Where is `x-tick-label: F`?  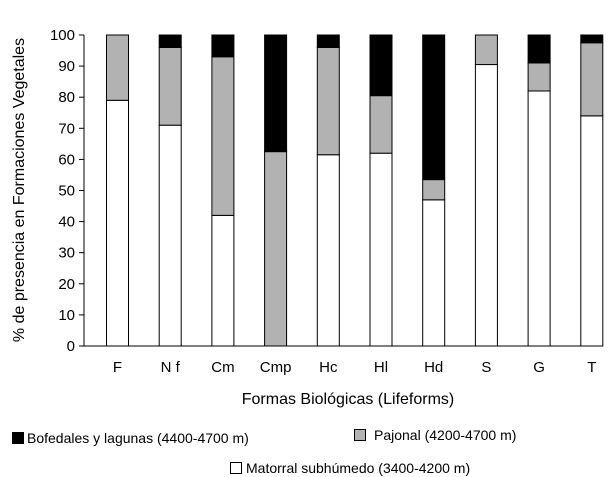
x-tick-label: F is located at coordinates (117, 367).